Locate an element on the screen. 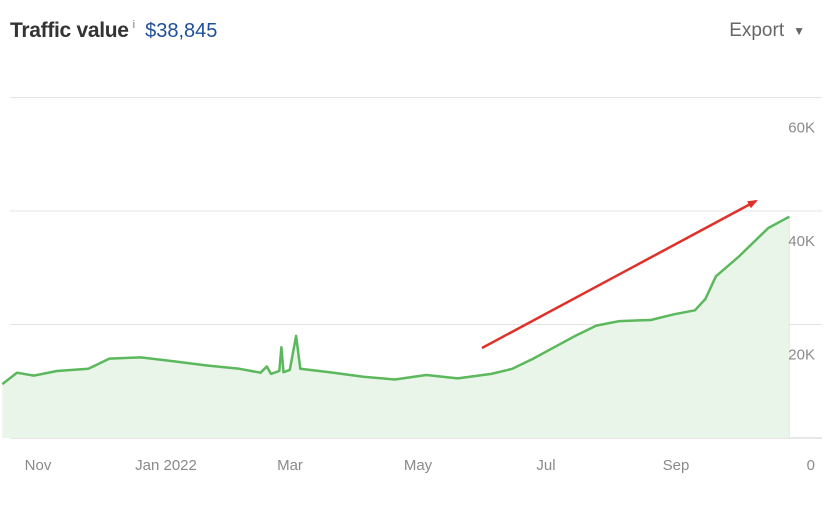  x-tick-label: Sep is located at coordinates (676, 465).